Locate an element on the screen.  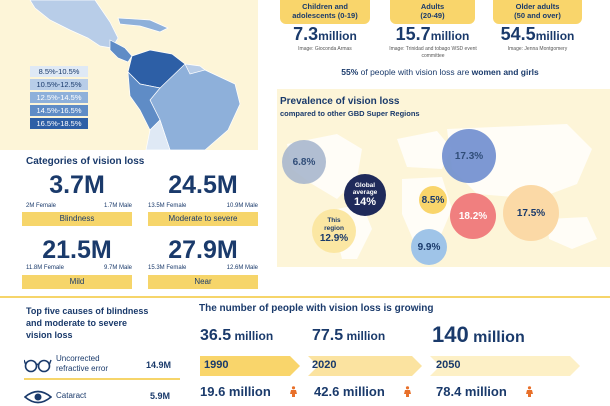
glasses-icon is located at coordinates (38, 366).